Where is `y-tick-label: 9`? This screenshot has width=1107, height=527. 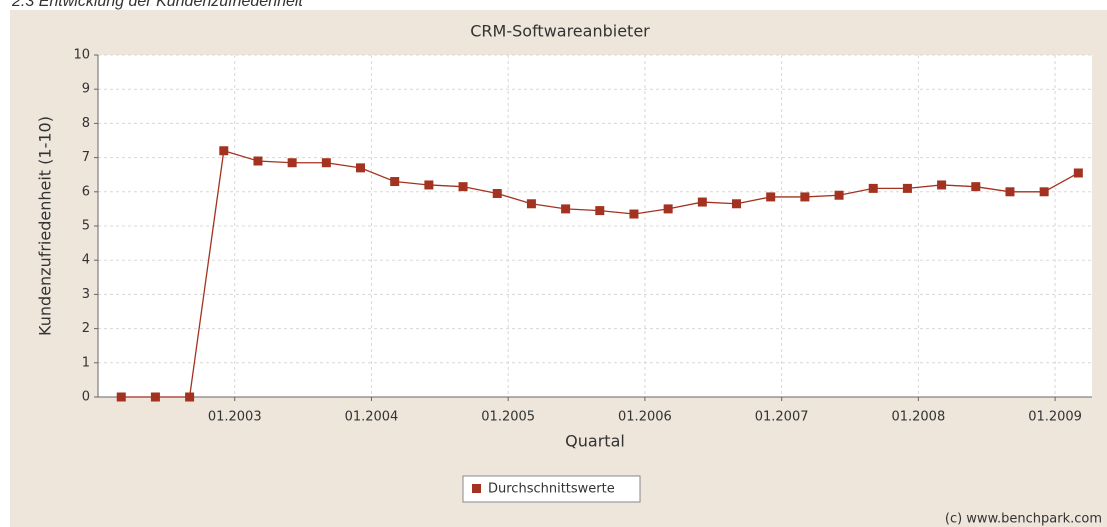 y-tick-label: 9 is located at coordinates (86, 89).